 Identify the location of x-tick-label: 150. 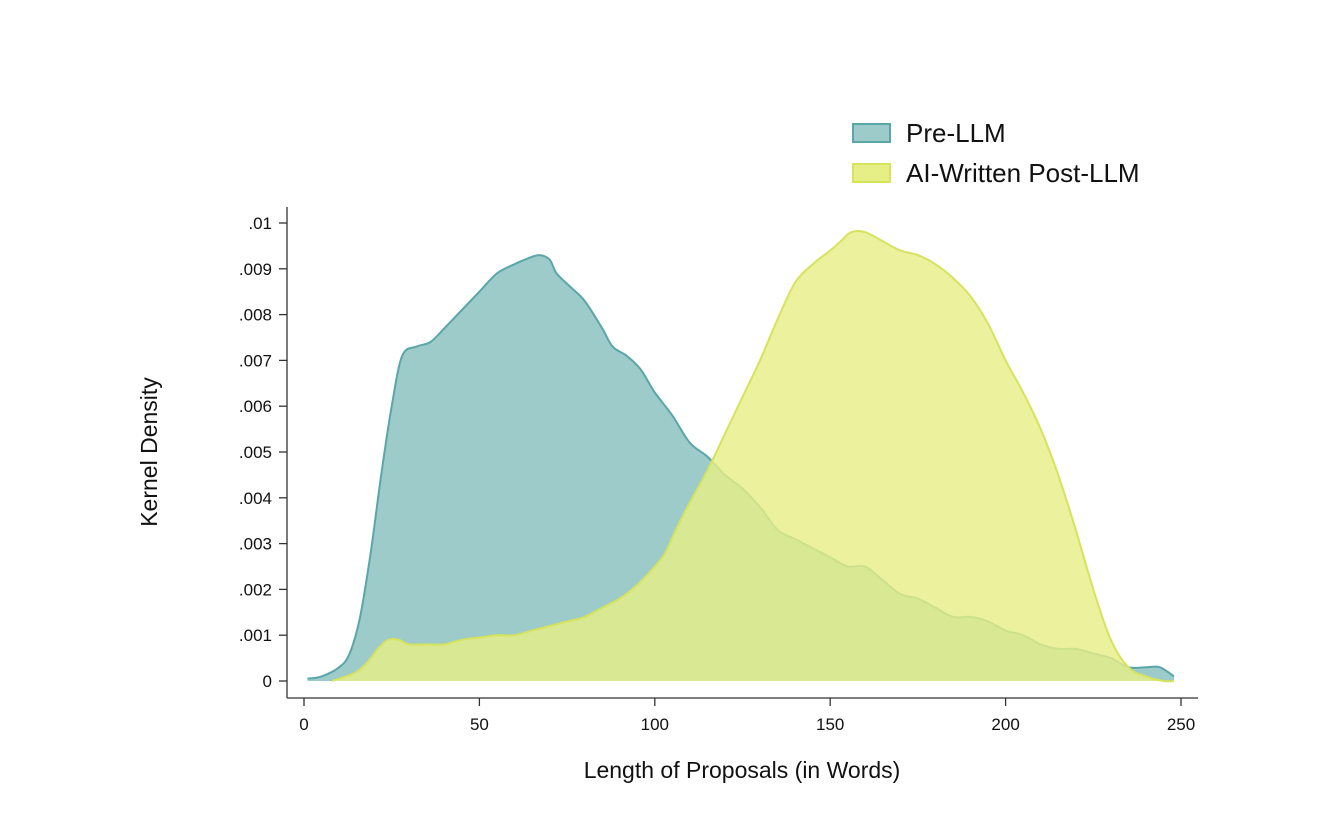
(830, 724).